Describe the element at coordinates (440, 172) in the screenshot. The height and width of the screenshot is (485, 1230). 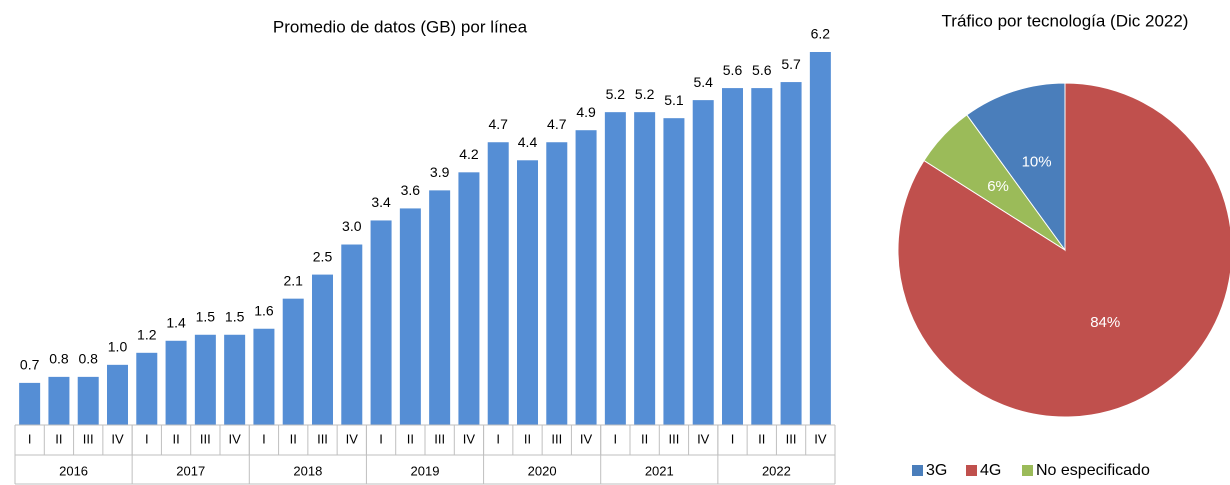
I see `data-label: 3.9` at that location.